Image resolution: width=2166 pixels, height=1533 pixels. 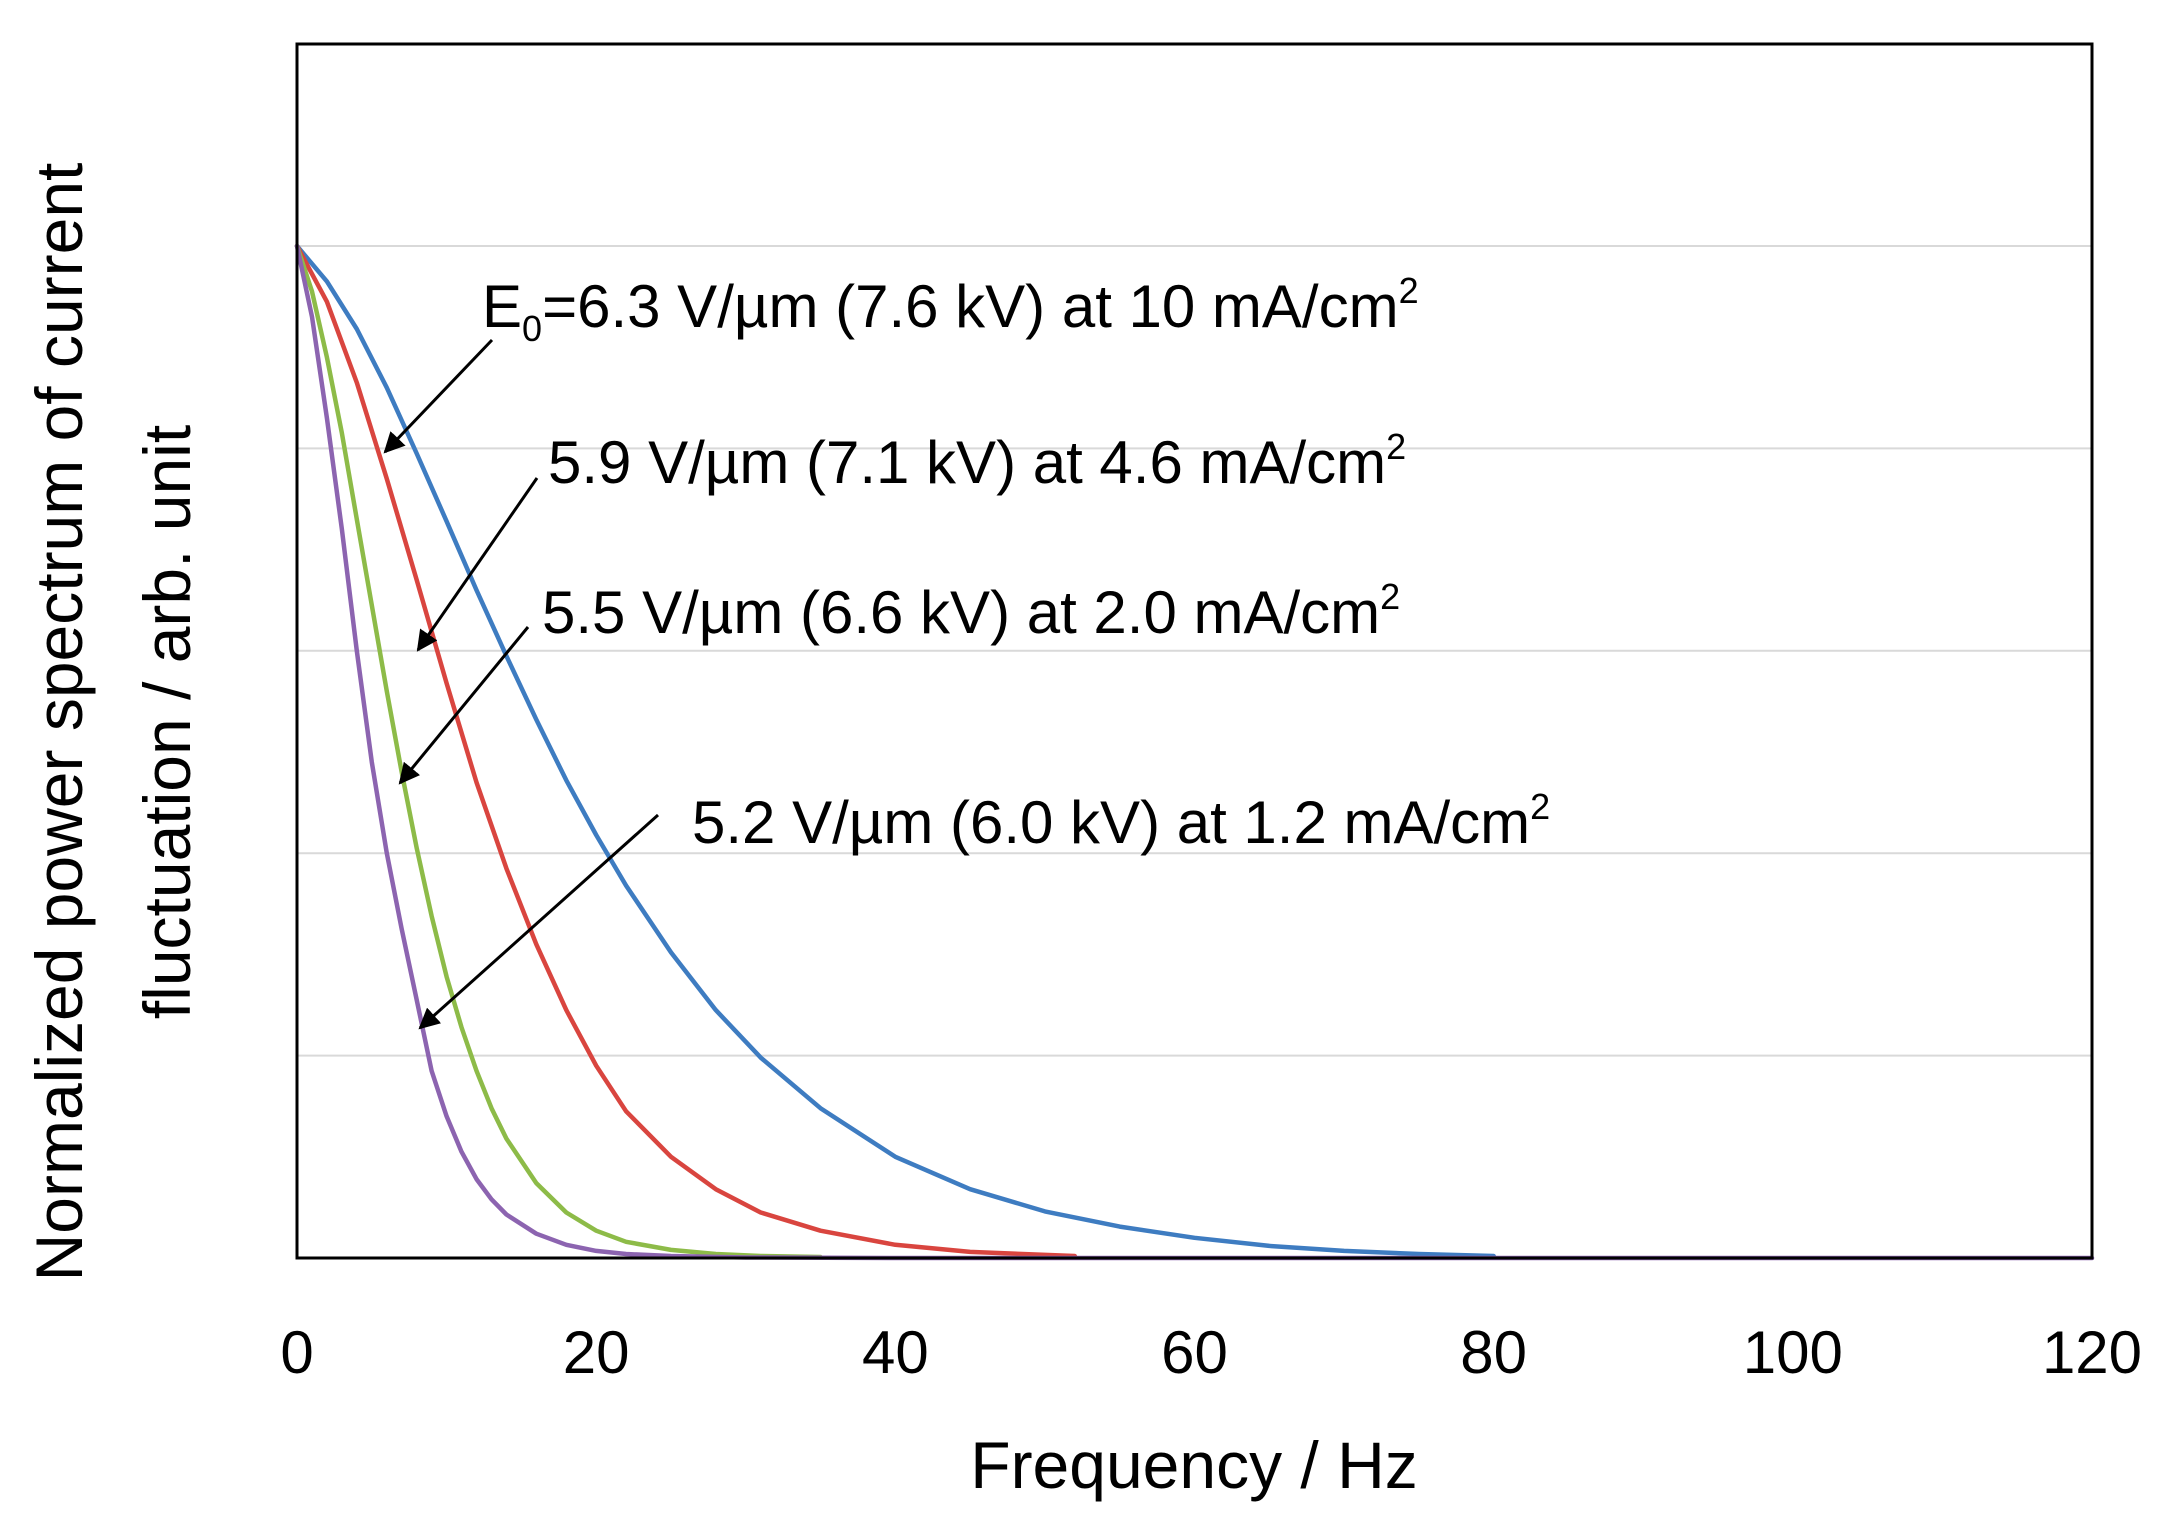 I want to click on annotation-1-subscript: 0, so click(x=532, y=328).